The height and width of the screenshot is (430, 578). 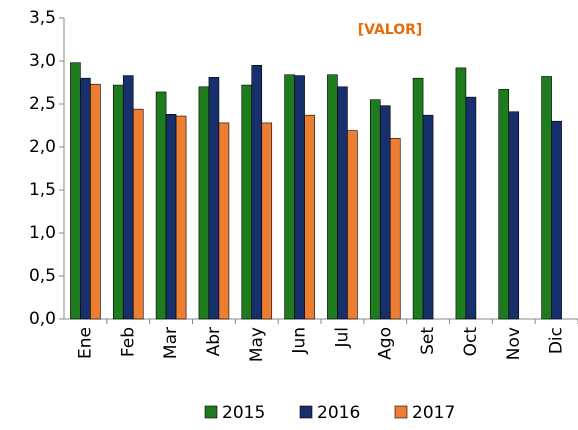 What do you see at coordinates (243, 413) in the screenshot?
I see `legend-label: 2015` at bounding box center [243, 413].